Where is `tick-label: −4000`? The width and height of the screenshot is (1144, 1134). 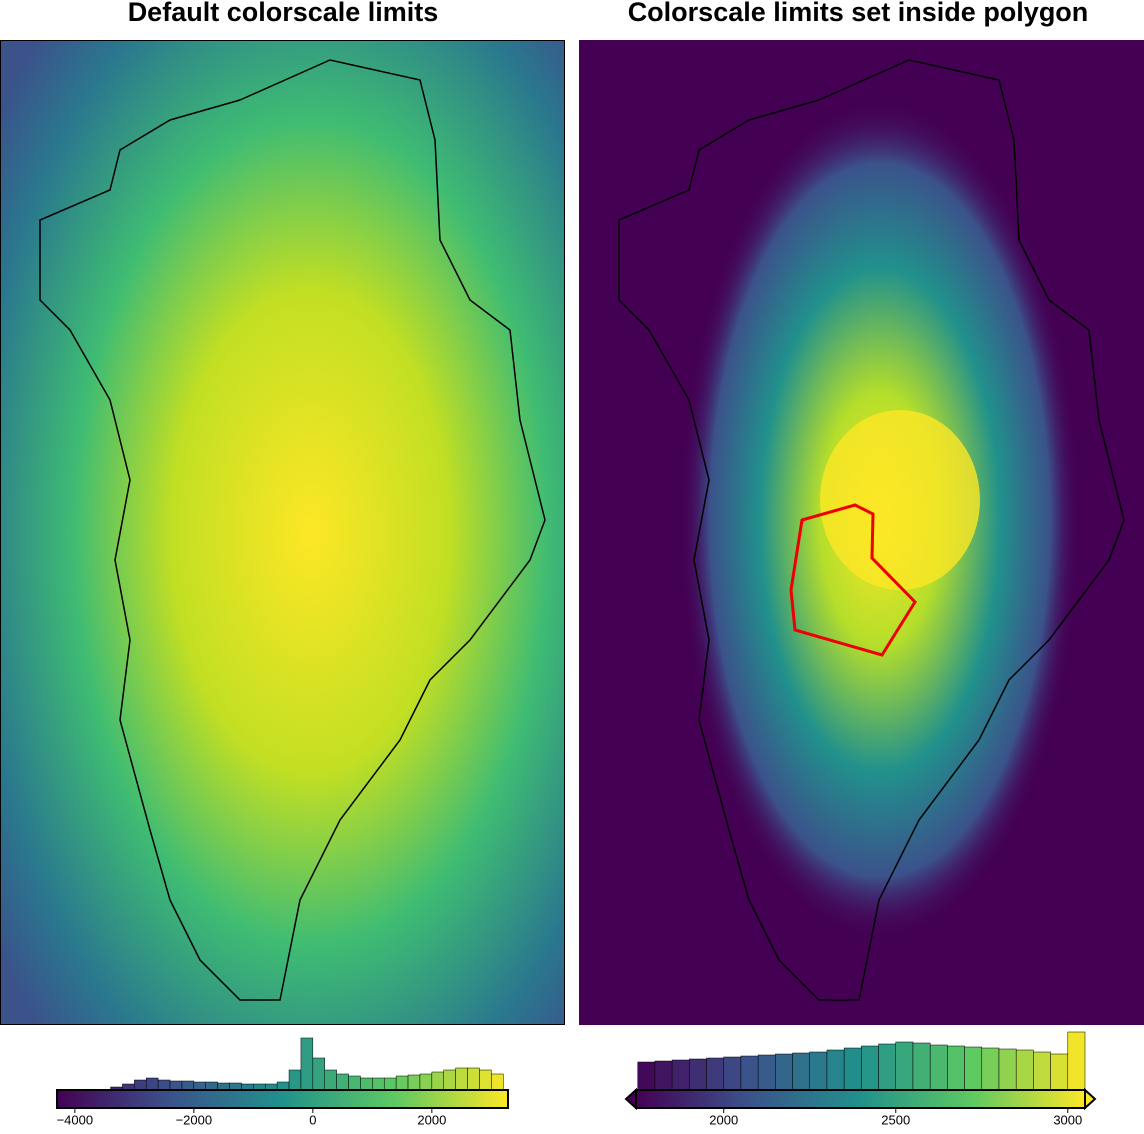 tick-label: −4000 is located at coordinates (75, 1119).